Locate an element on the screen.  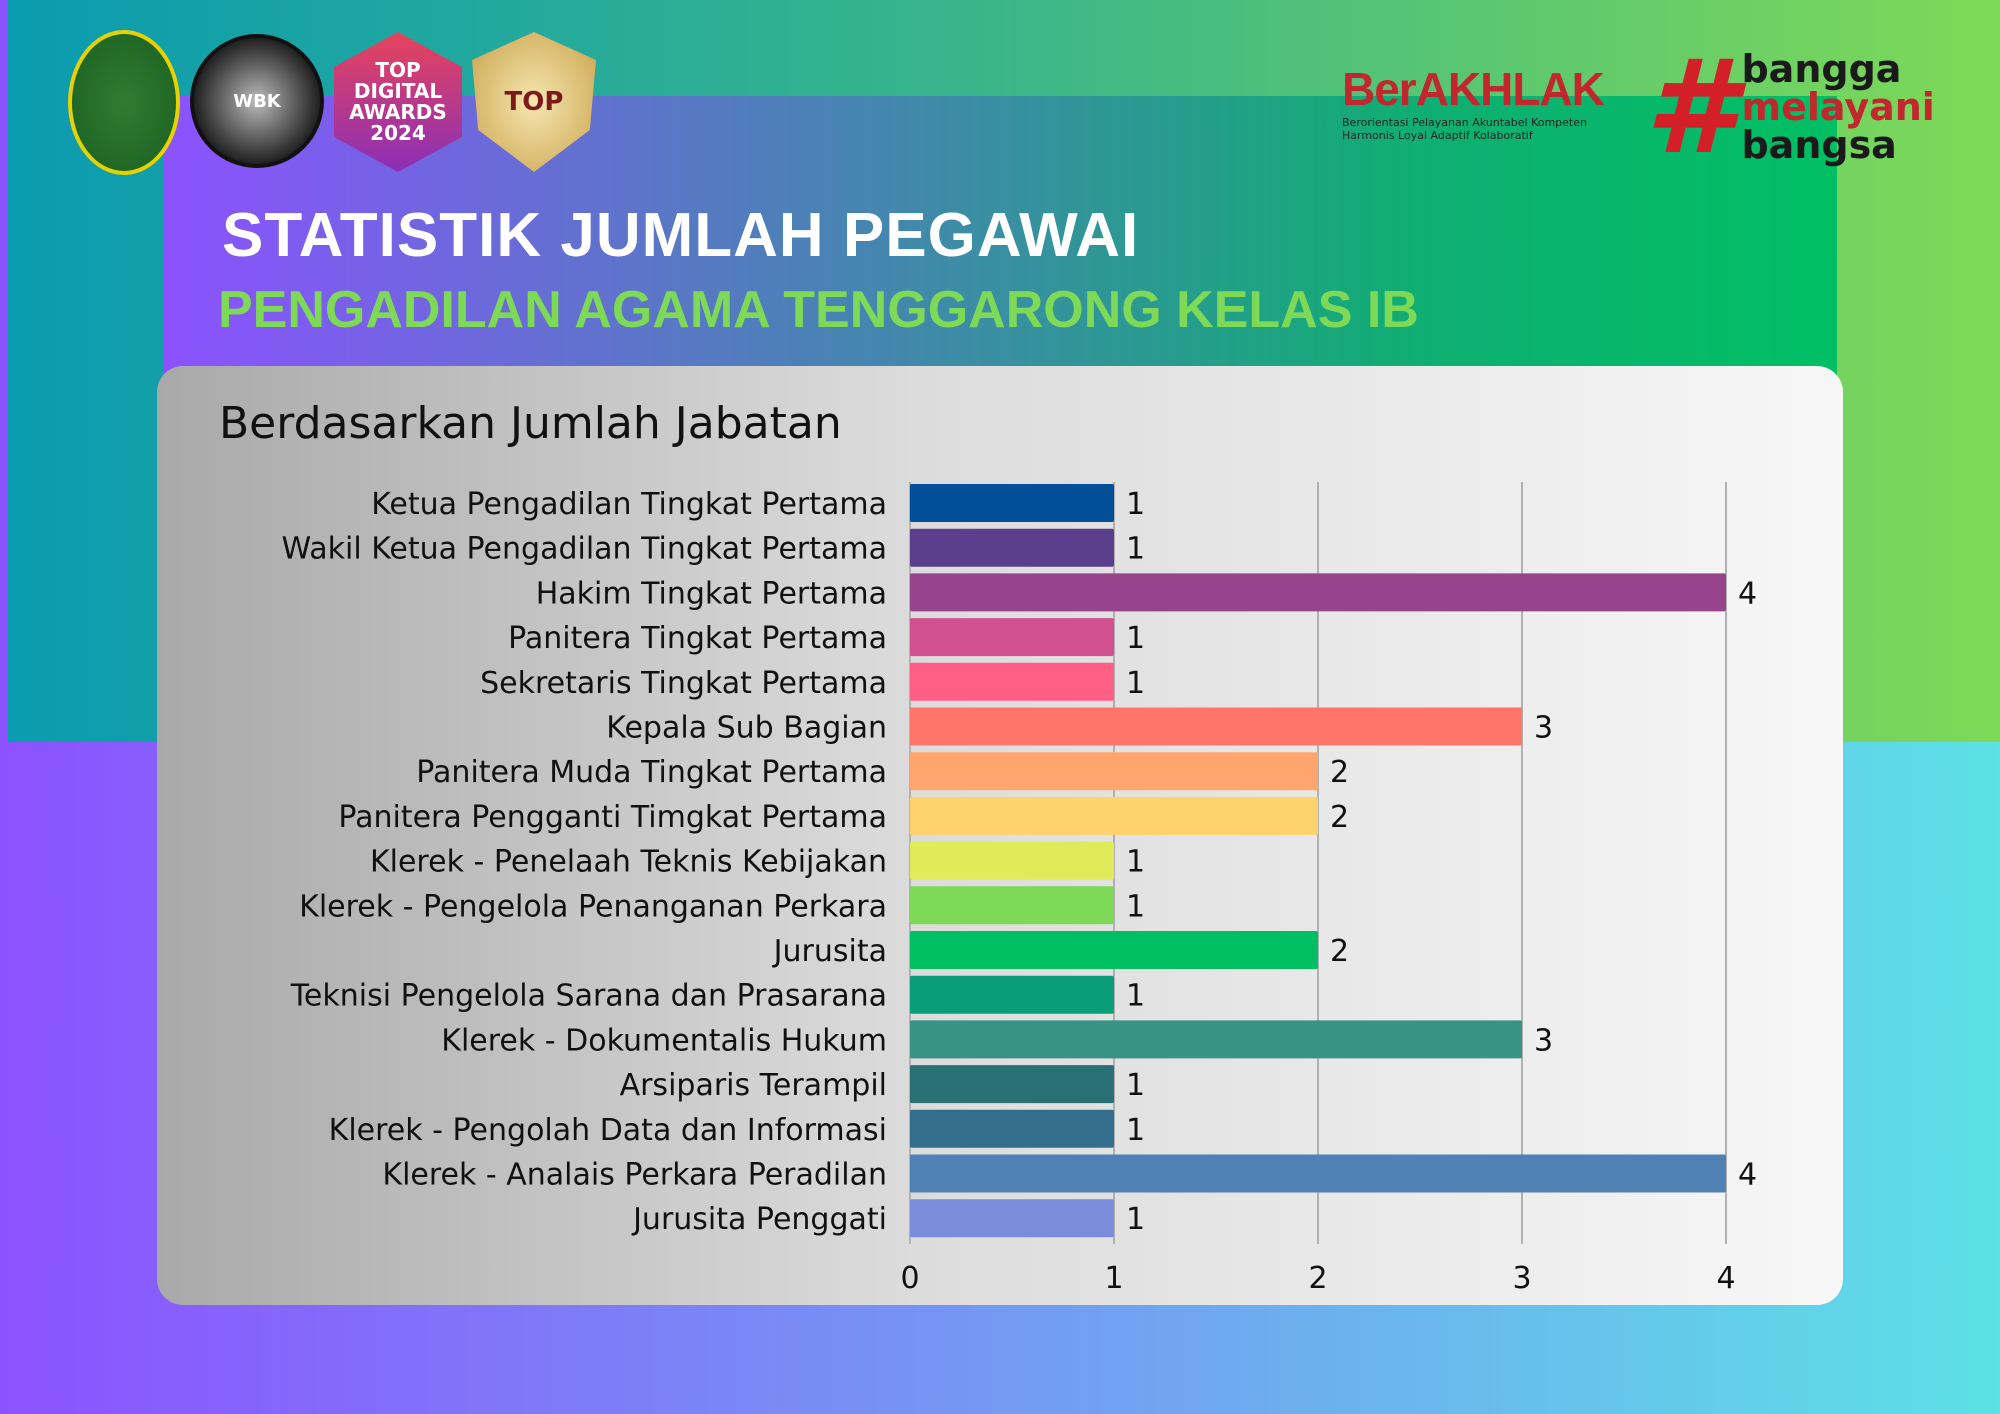
bangga-melayani-bangsa-logo: # bangga melayani bangsa is located at coordinates (1790, 107).